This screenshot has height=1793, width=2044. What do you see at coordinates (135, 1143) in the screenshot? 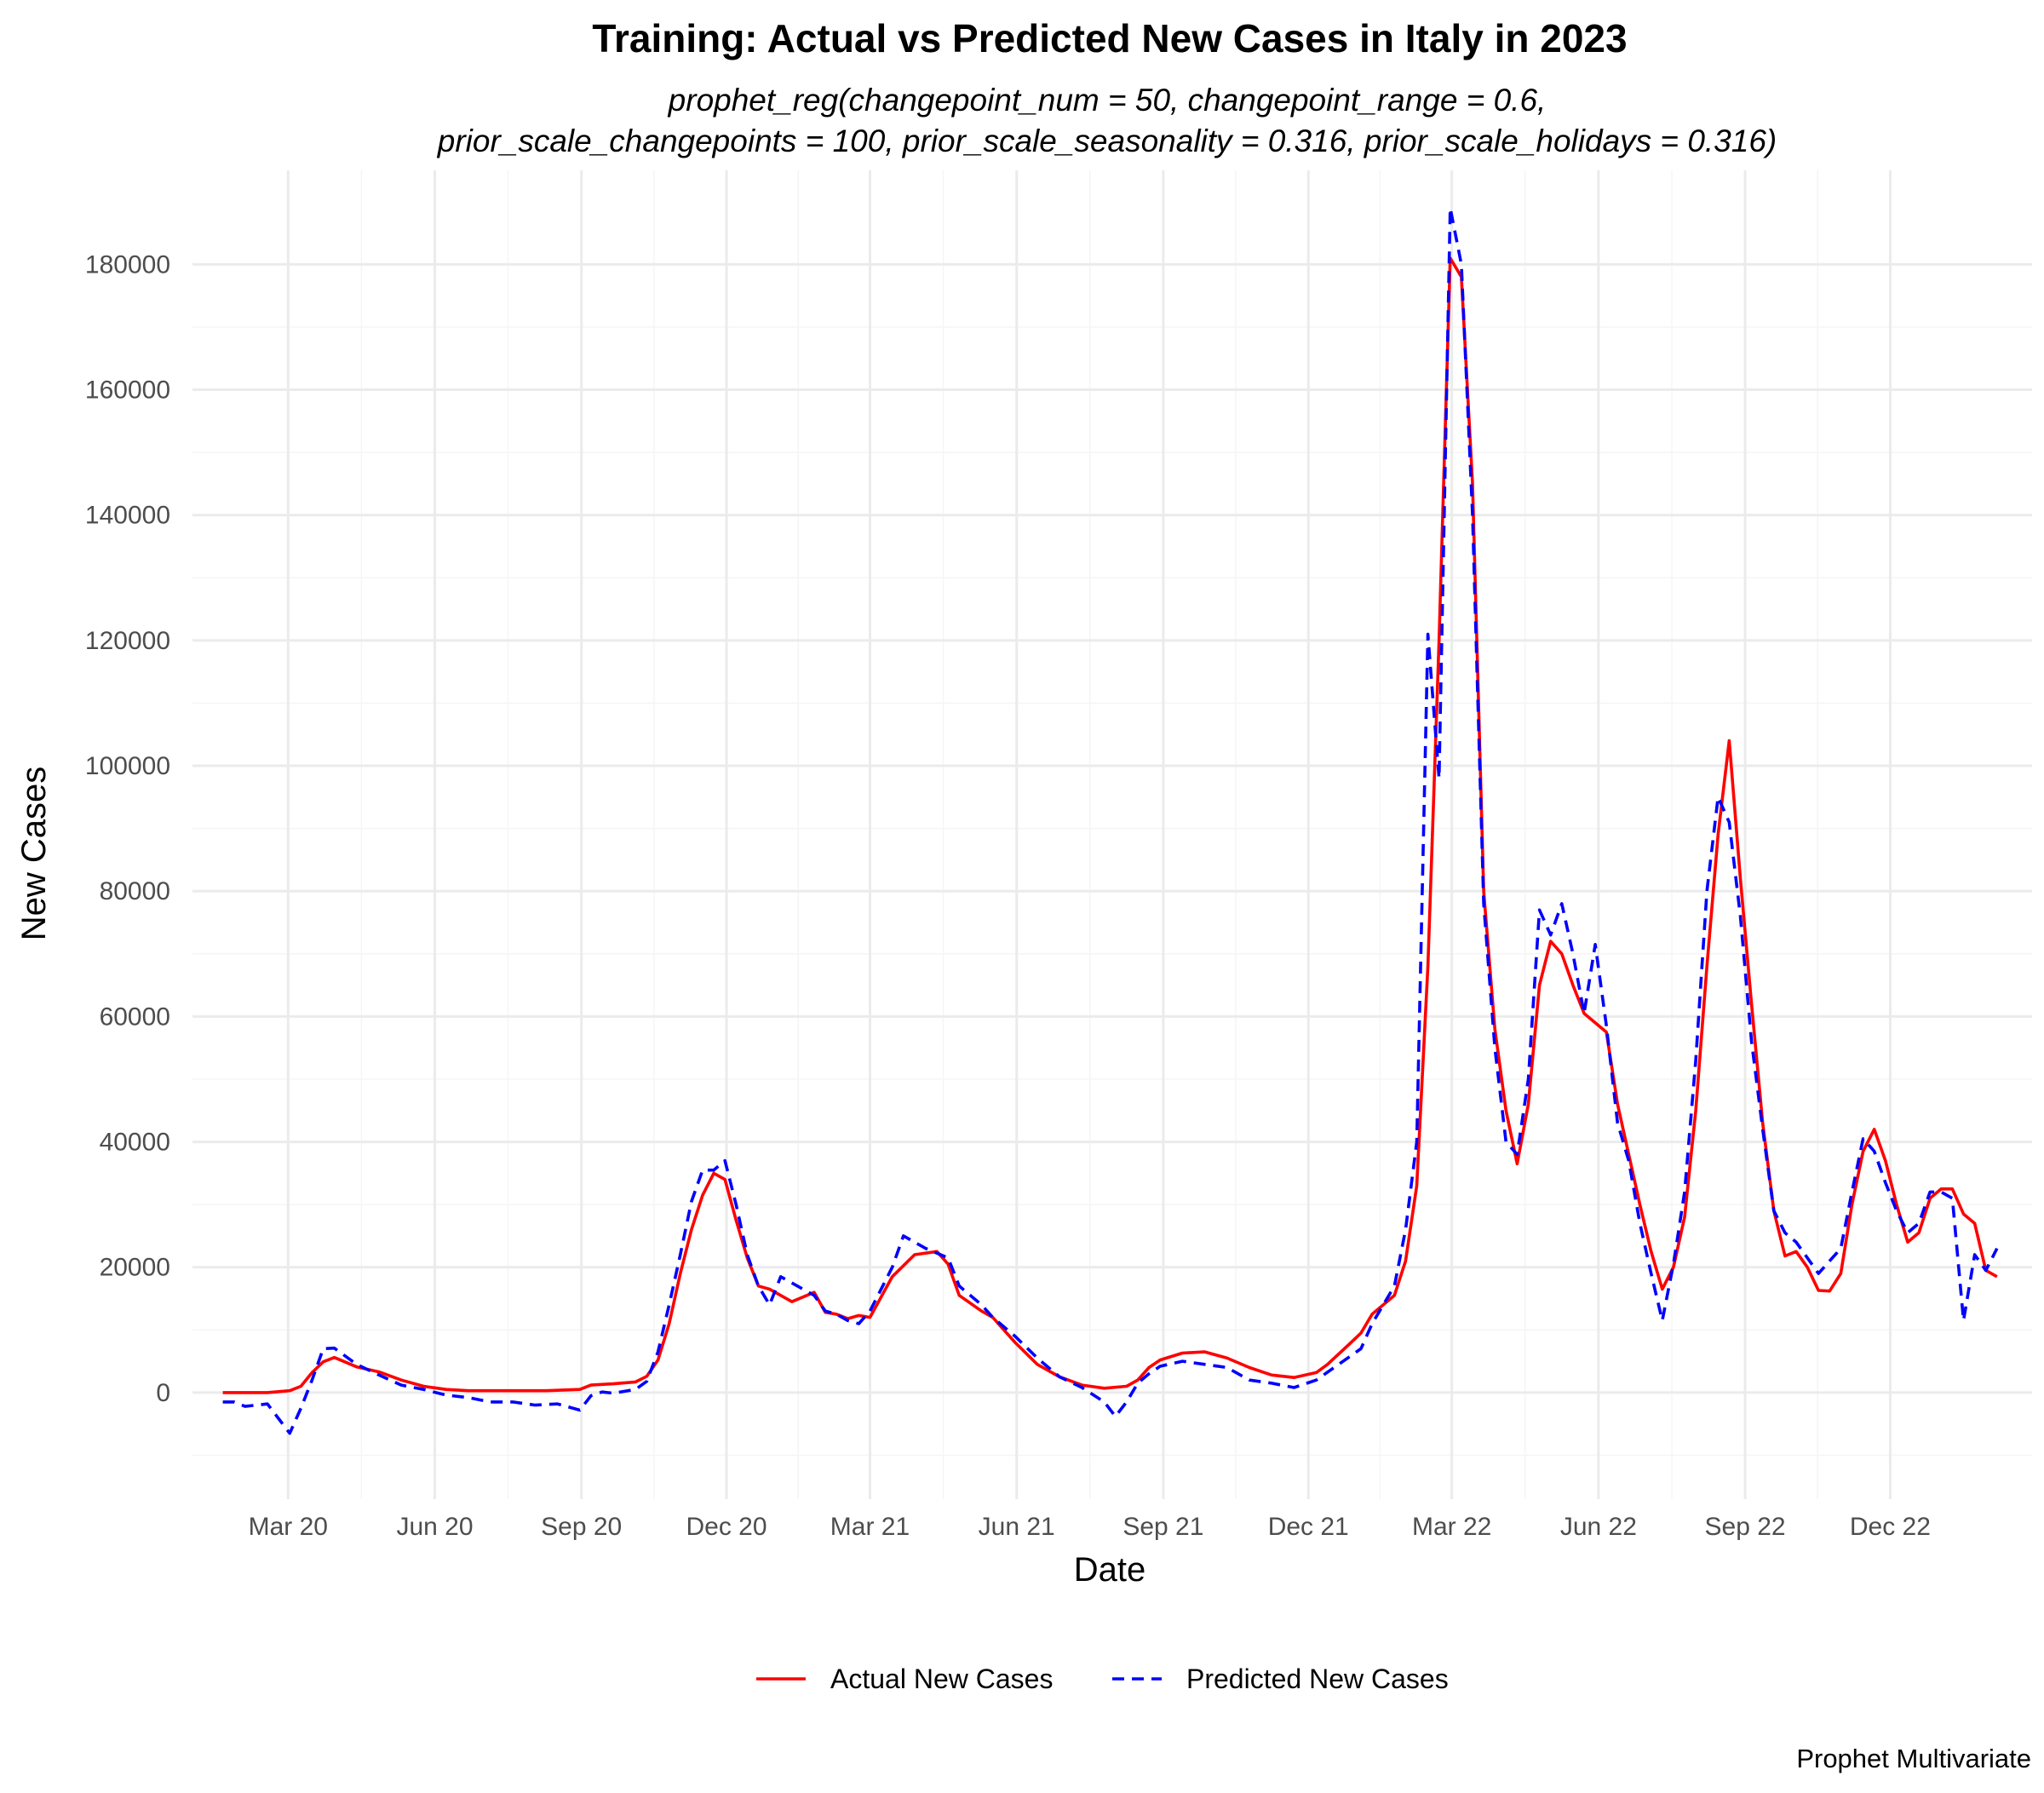
I see `y-tick-label: 40000` at bounding box center [135, 1143].